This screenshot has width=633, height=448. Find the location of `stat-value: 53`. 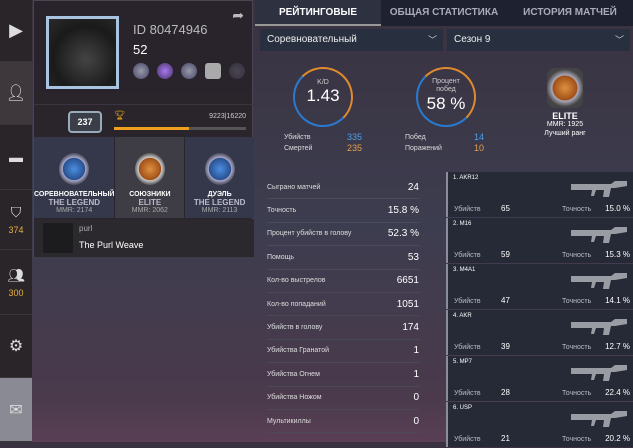

stat-value: 53 is located at coordinates (413, 257).